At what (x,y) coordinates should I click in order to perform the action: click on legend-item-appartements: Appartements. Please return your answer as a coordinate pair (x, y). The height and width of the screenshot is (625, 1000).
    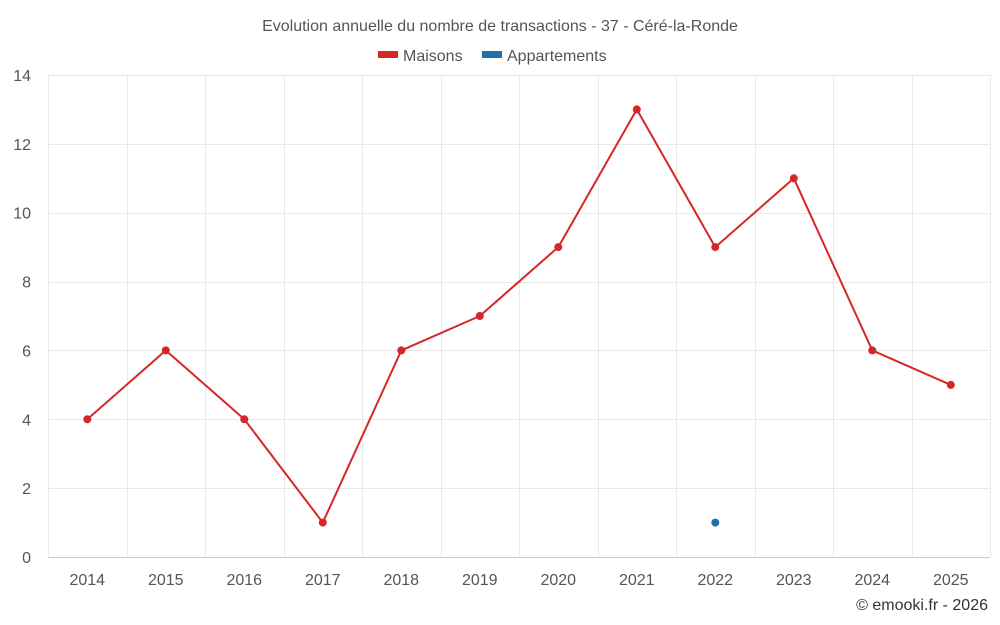
    Looking at the image, I should click on (544, 56).